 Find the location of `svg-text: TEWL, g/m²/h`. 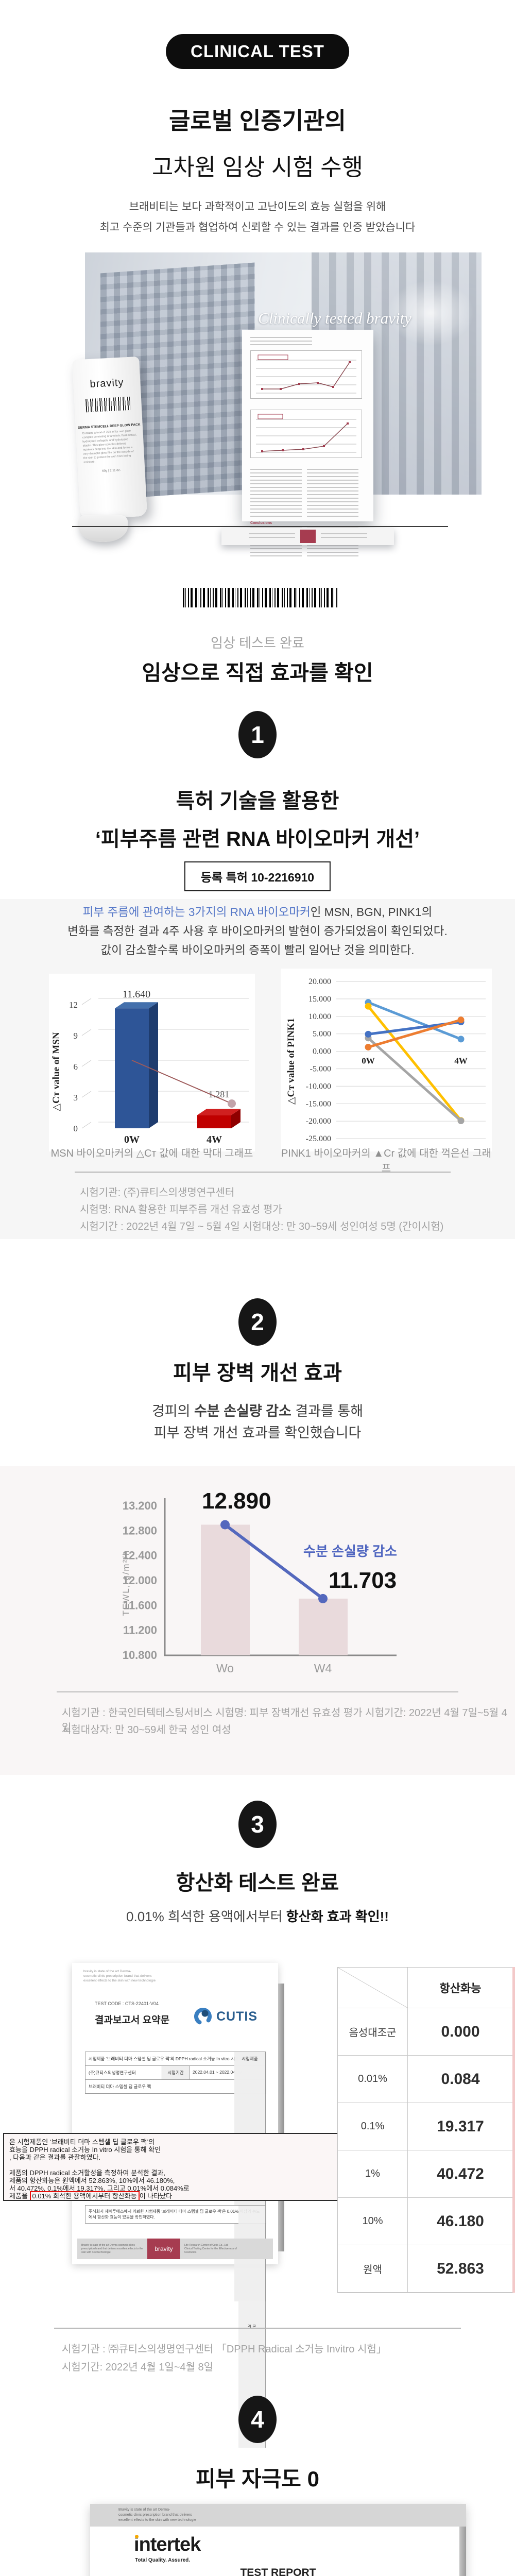

svg-text: TEWL, g/m²/h is located at coordinates (126, 1583).